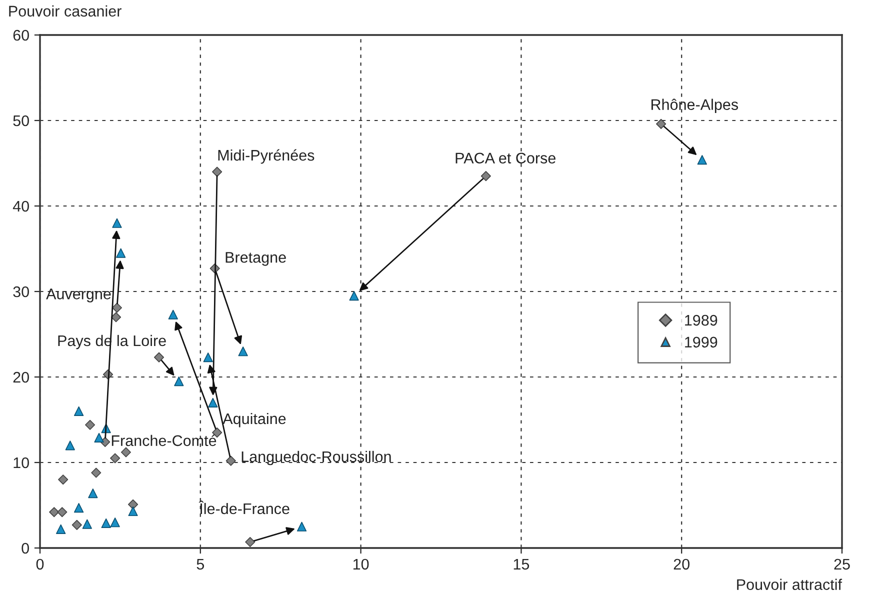 The image size is (870, 596). I want to click on y-tick-label: 0, so click(25, 548).